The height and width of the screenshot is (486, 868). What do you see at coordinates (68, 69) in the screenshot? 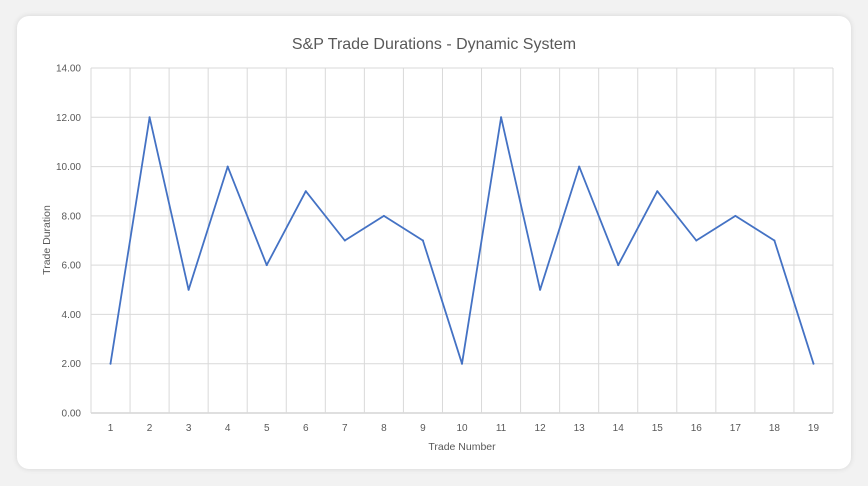
I see `y-tick-label: 14.00` at bounding box center [68, 69].